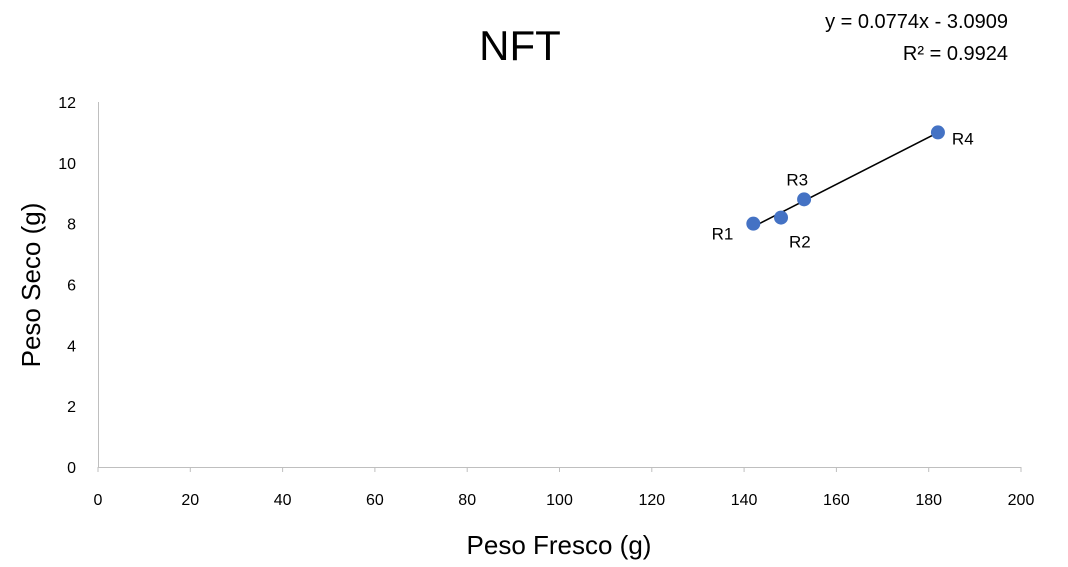 Image resolution: width=1068 pixels, height=567 pixels. I want to click on x-tick-label: 140, so click(744, 500).